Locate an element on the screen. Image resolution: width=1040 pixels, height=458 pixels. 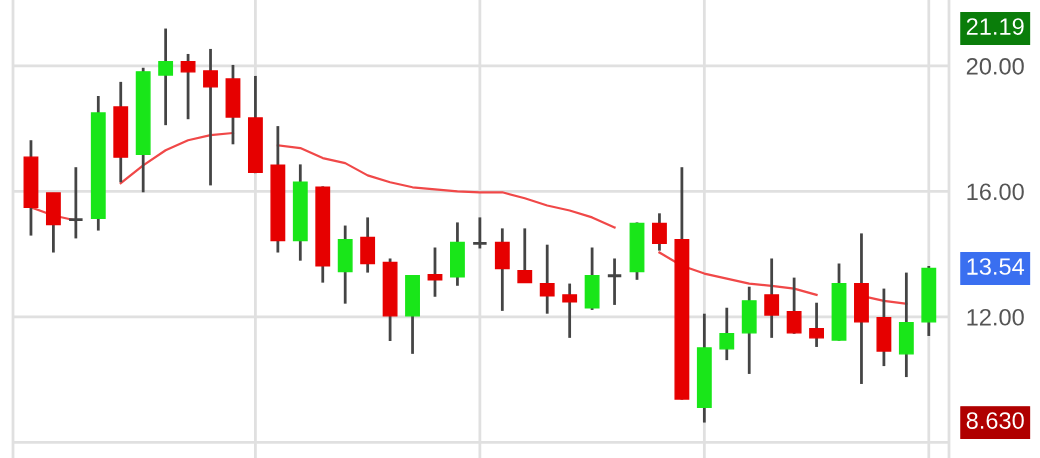
y-tick-label: 16.00 is located at coordinates (995, 192).